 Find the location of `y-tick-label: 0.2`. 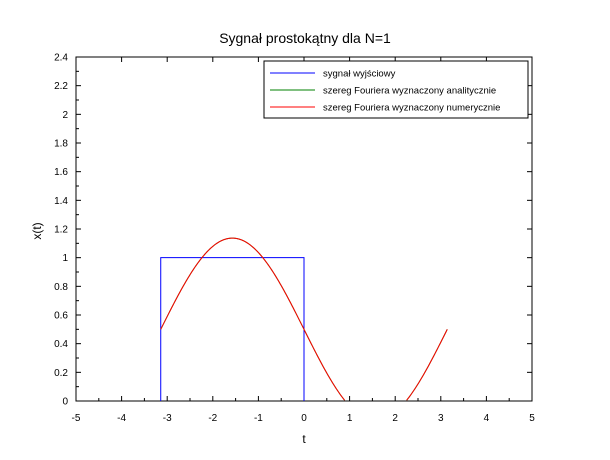

y-tick-label: 0.2 is located at coordinates (61, 373).